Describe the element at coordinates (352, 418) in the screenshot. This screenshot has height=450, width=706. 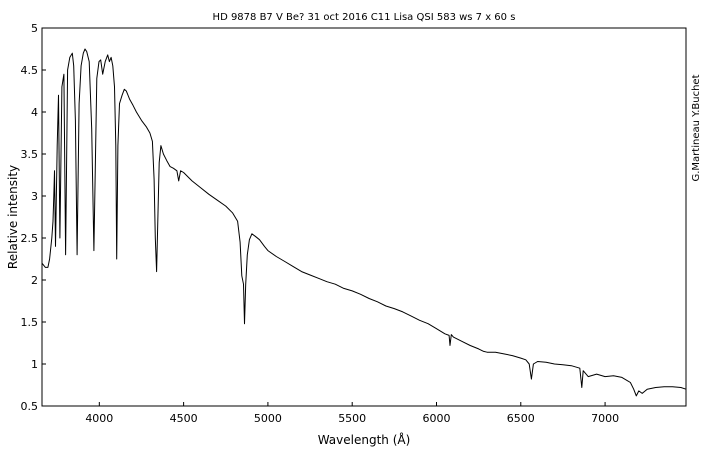
I see `x-tick-label: 5500` at that location.